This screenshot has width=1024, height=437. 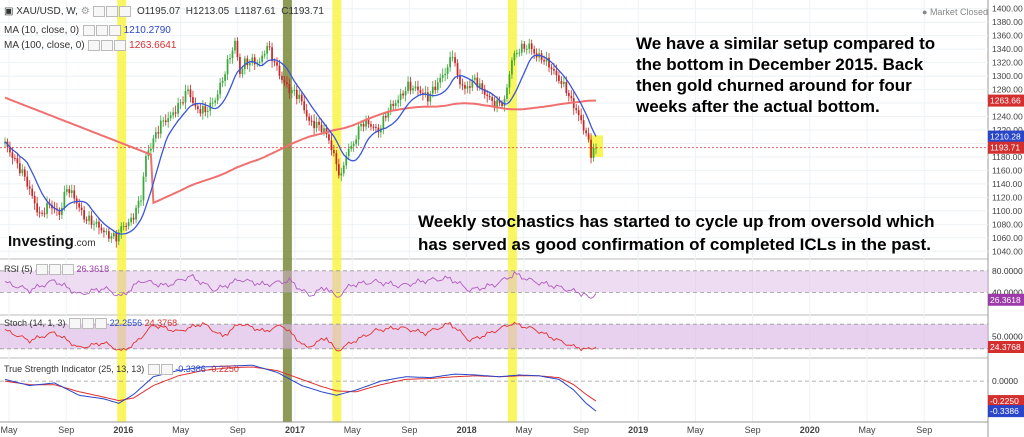 I want to click on close-label: C, so click(x=285, y=12).